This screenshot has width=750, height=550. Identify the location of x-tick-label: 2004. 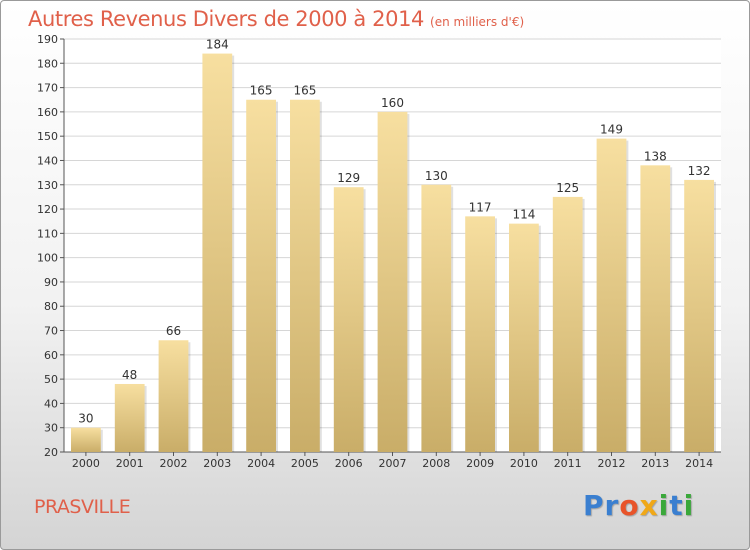
(261, 463).